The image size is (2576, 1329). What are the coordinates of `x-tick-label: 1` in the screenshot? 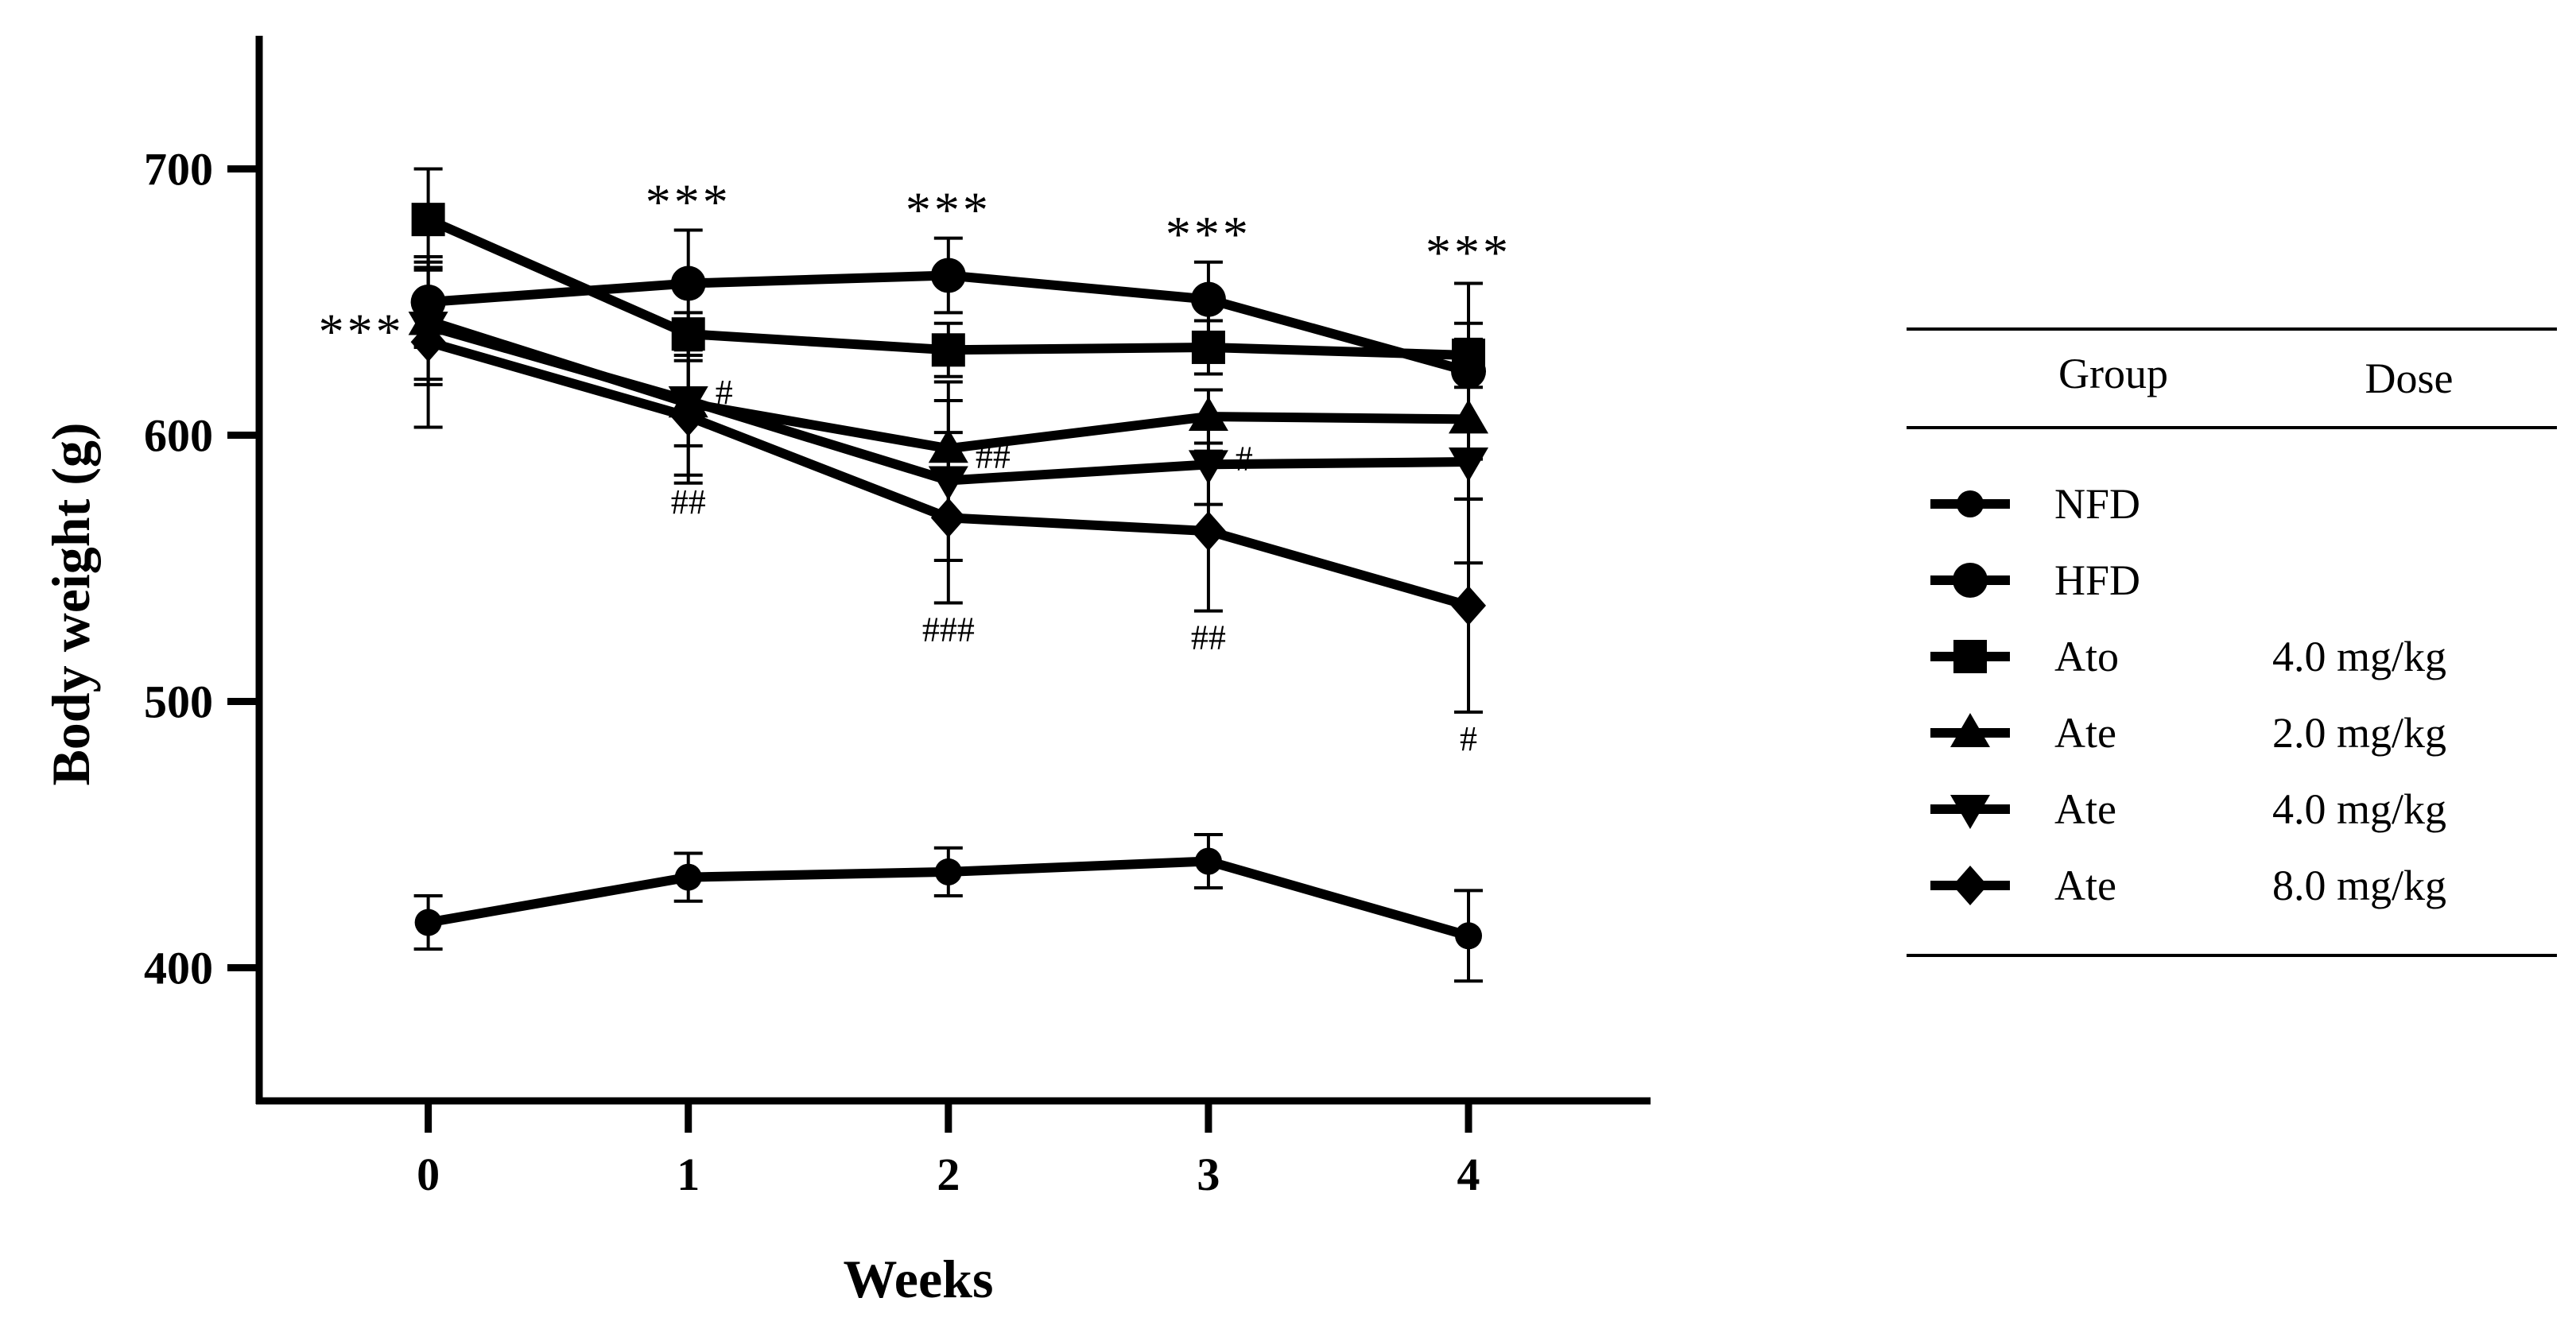 It's located at (688, 1174).